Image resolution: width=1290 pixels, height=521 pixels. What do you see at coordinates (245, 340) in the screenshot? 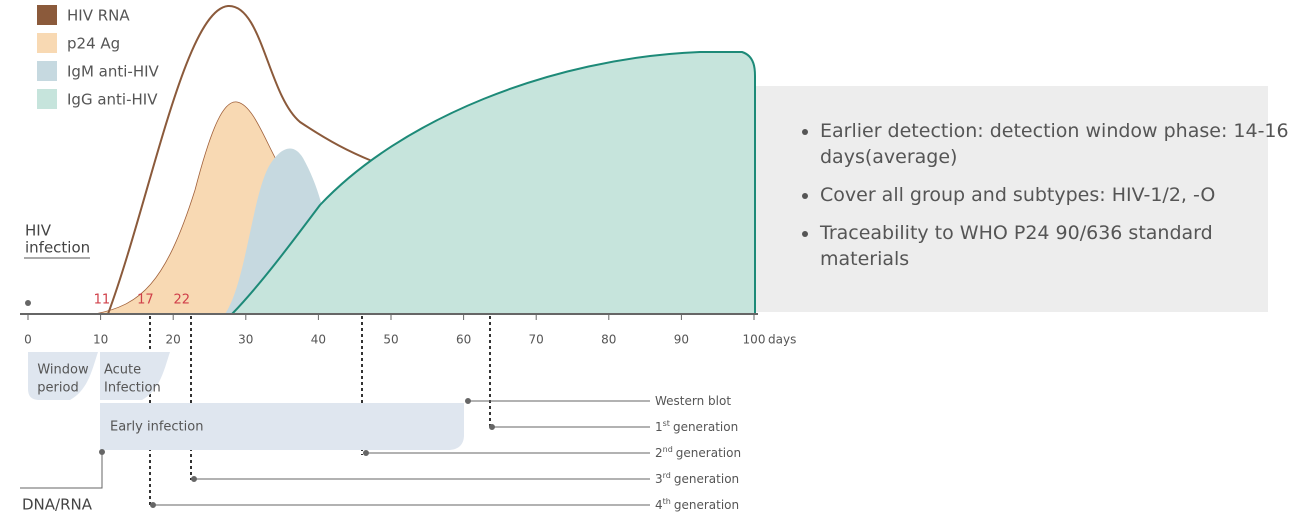
I see `tick-label: 30` at bounding box center [245, 340].